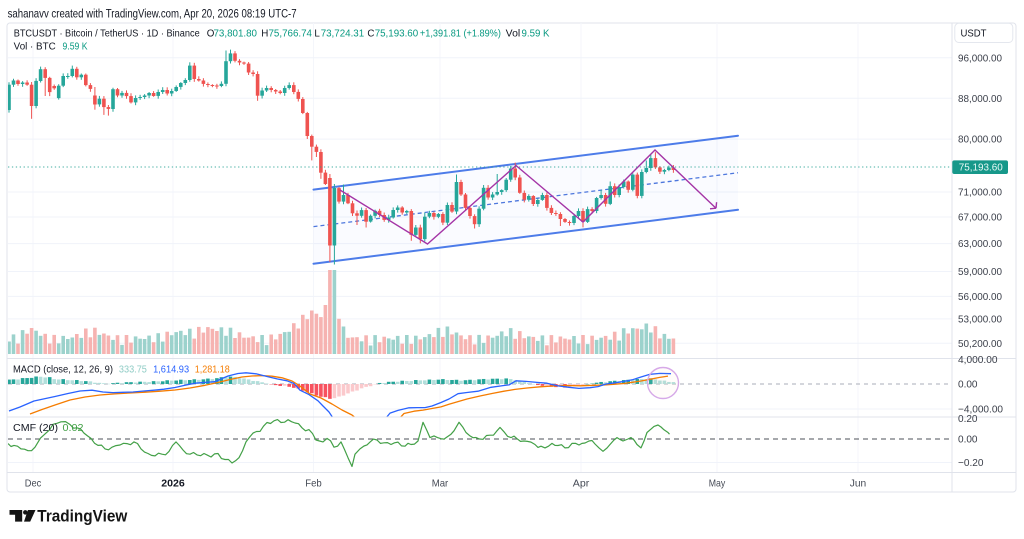 The width and height of the screenshot is (1024, 539). Describe the element at coordinates (858, 484) in the screenshot. I see `svg-text: Jun` at that location.